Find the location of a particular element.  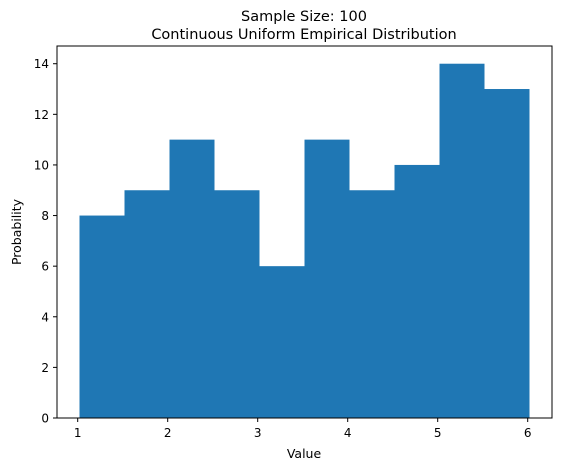

x-tick-label: 1 is located at coordinates (78, 433).